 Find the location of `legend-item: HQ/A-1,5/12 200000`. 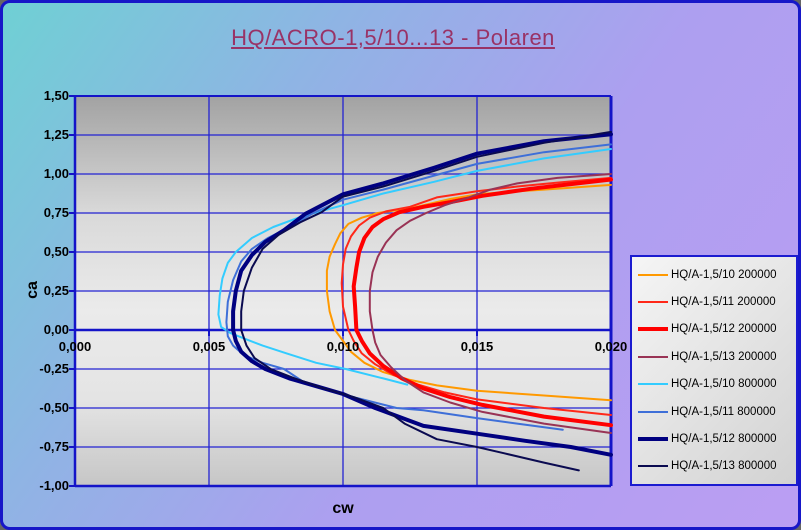

legend-item: HQ/A-1,5/12 200000 is located at coordinates (716, 329).